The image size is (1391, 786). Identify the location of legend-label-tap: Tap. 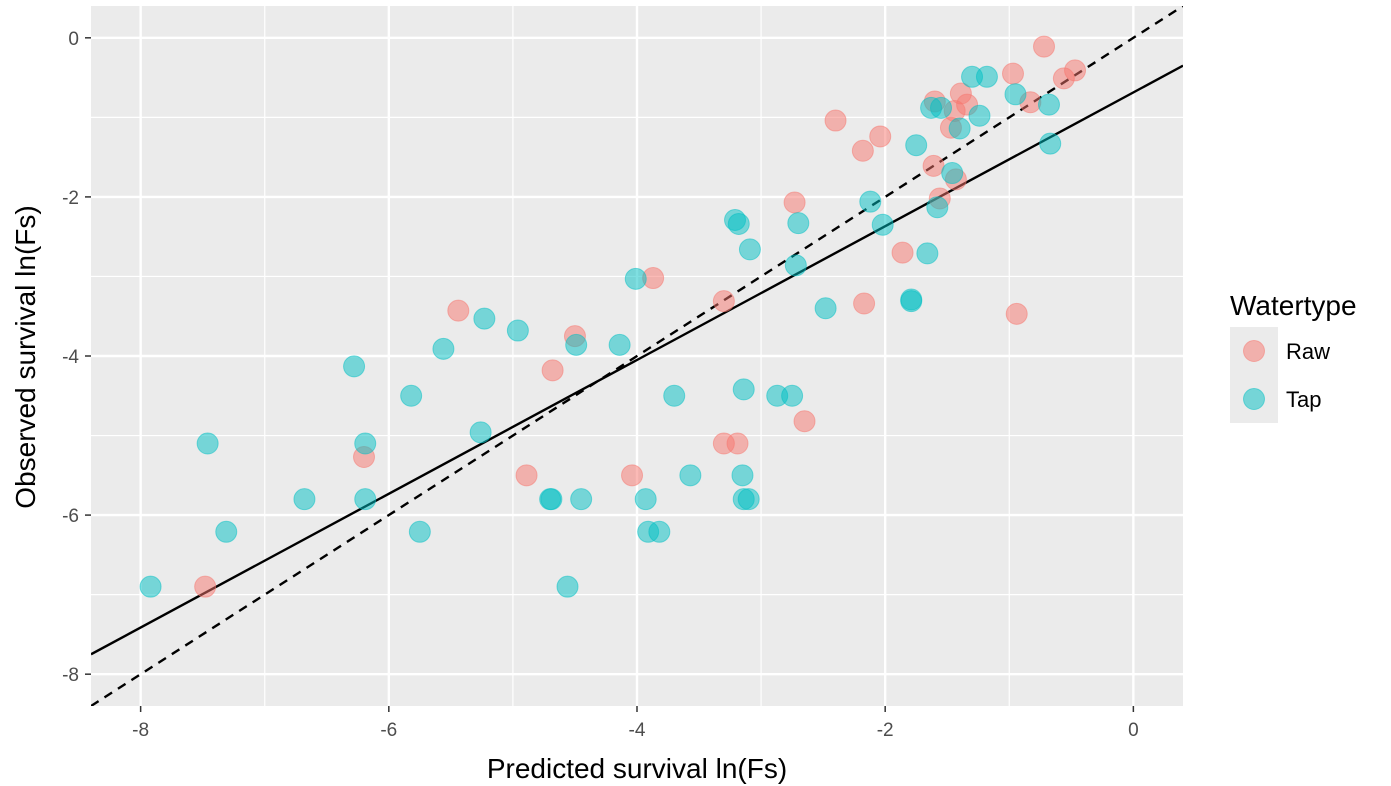
(1303, 399).